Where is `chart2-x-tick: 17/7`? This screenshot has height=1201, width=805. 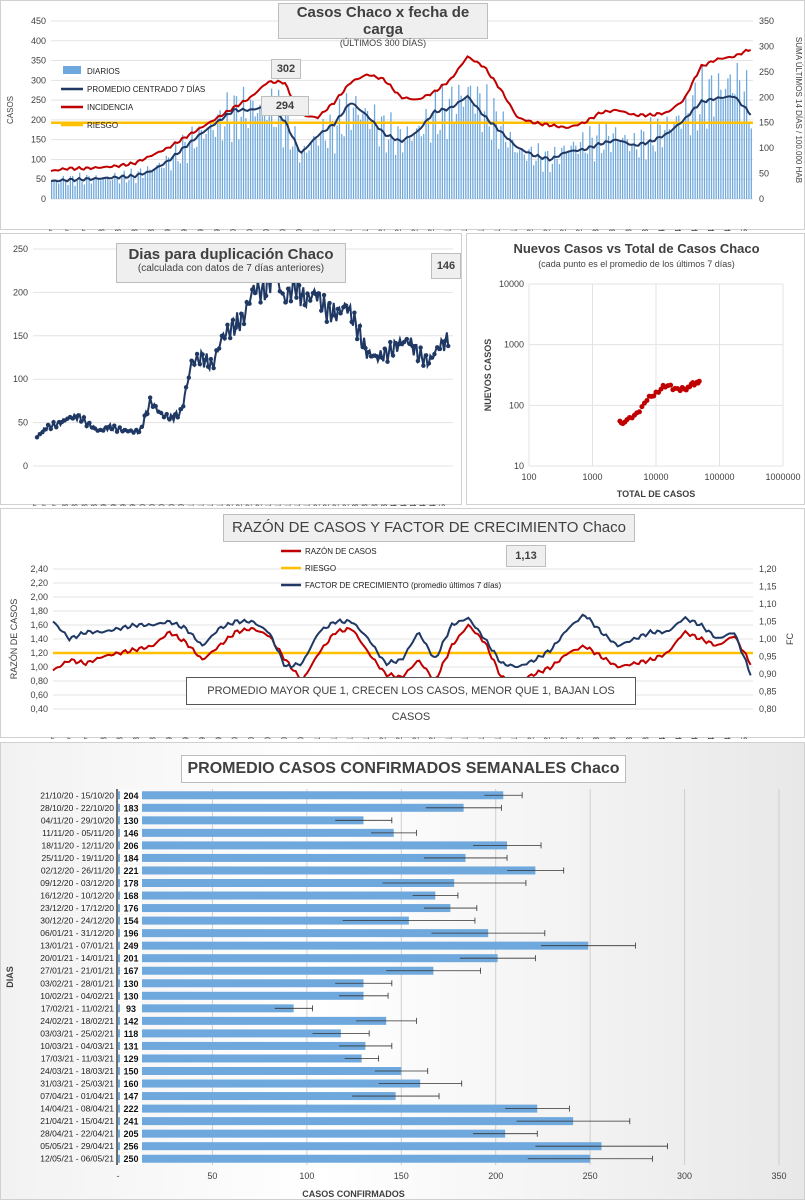 chart2-x-tick: 17/7 is located at coordinates (36, 504).